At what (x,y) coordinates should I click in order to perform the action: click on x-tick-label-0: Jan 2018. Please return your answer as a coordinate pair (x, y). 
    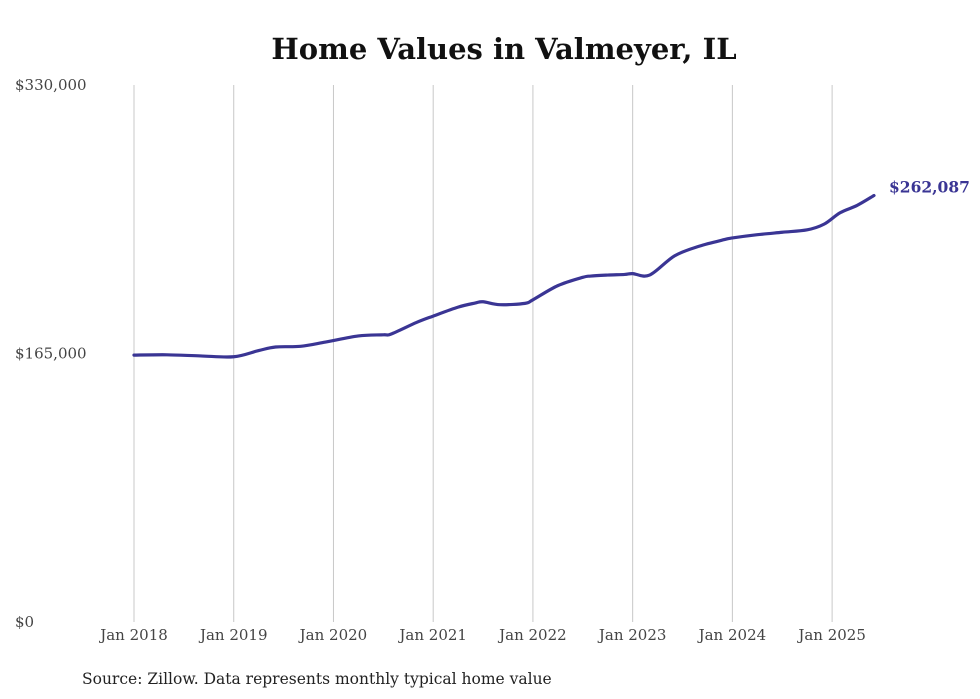
    Looking at the image, I should click on (133, 635).